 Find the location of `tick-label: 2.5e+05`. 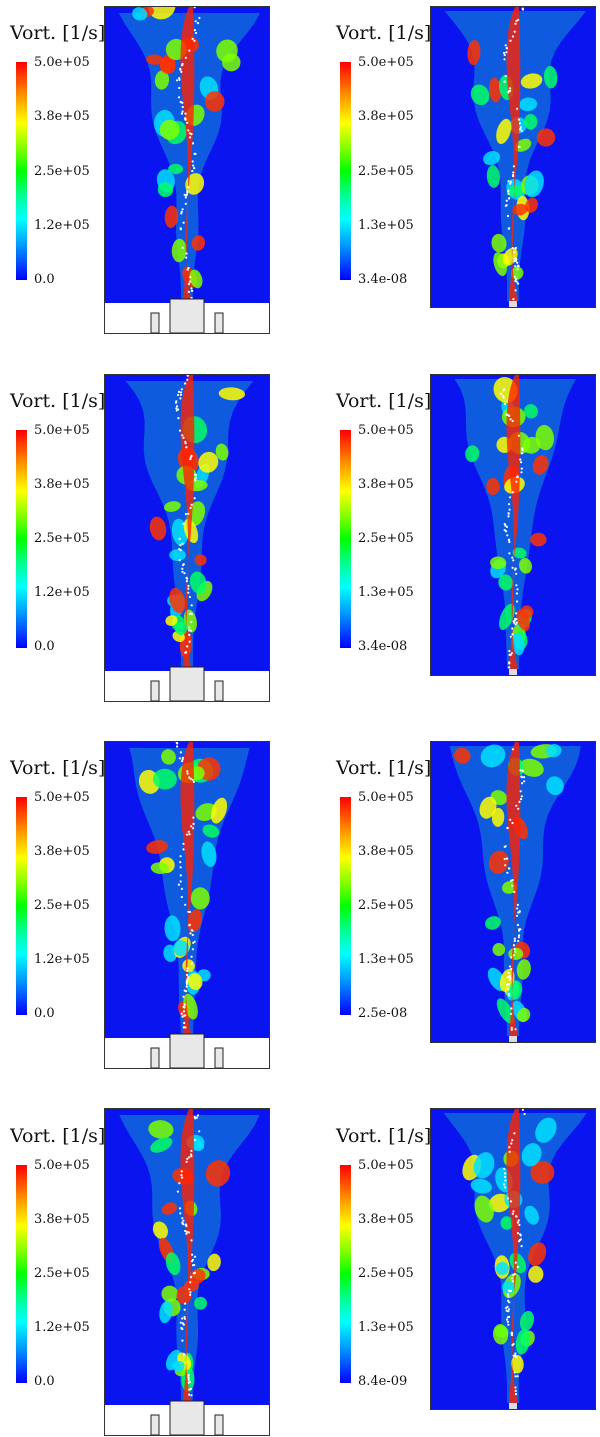

tick-label: 2.5e+05 is located at coordinates (62, 171).